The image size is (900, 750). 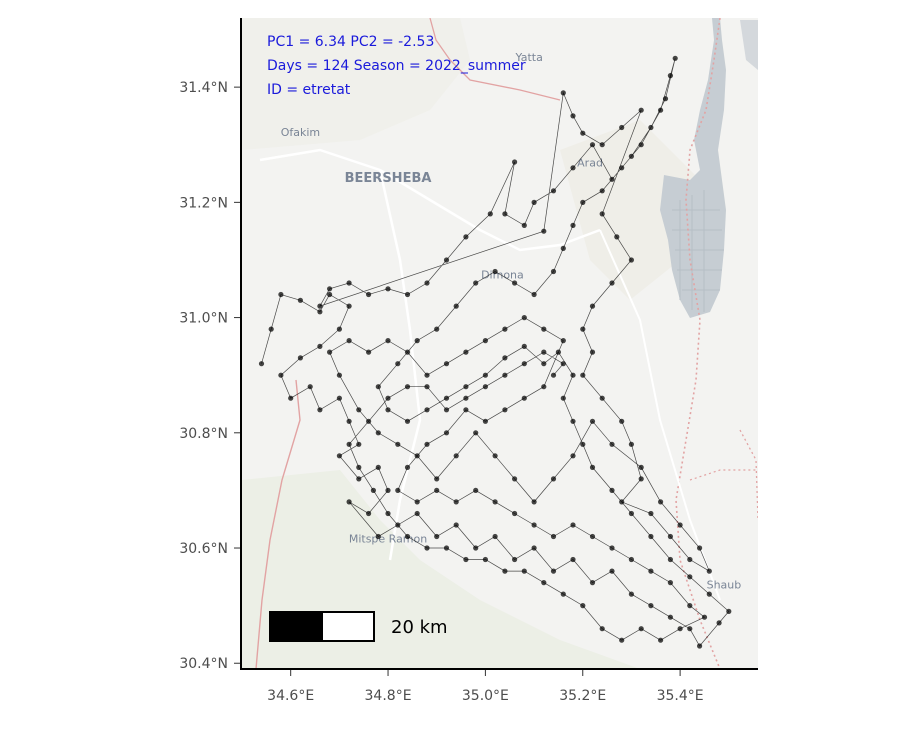 I want to click on x-tick-label: 34.6°E, so click(x=290, y=696).